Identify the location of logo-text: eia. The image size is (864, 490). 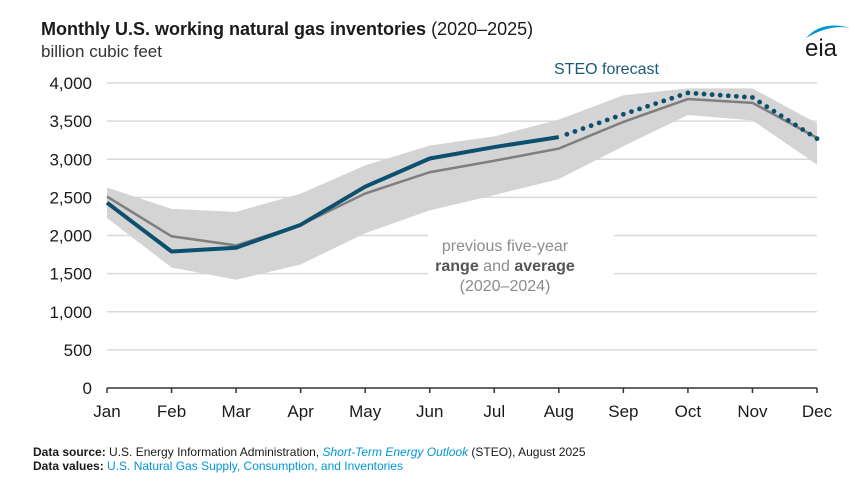
(821, 48).